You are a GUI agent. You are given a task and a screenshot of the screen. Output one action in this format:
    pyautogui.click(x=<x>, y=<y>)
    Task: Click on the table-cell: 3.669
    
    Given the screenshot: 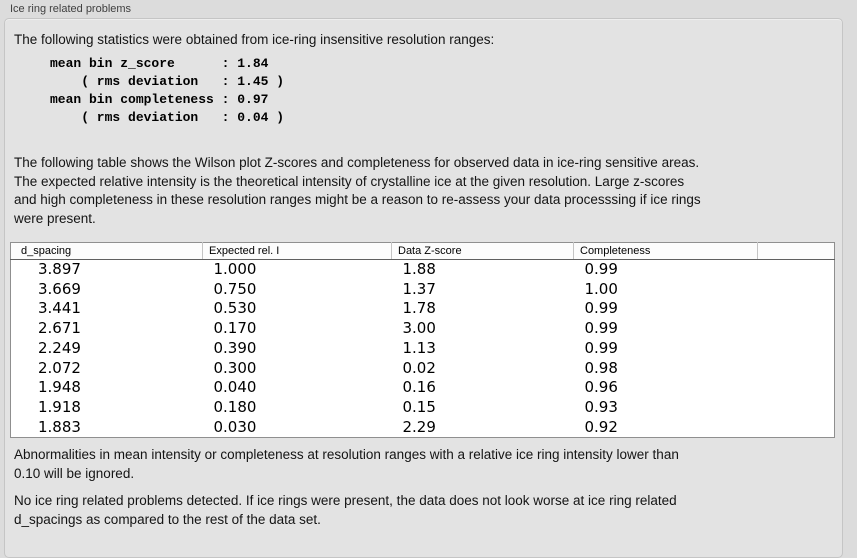 What is the action you would take?
    pyautogui.click(x=59, y=288)
    